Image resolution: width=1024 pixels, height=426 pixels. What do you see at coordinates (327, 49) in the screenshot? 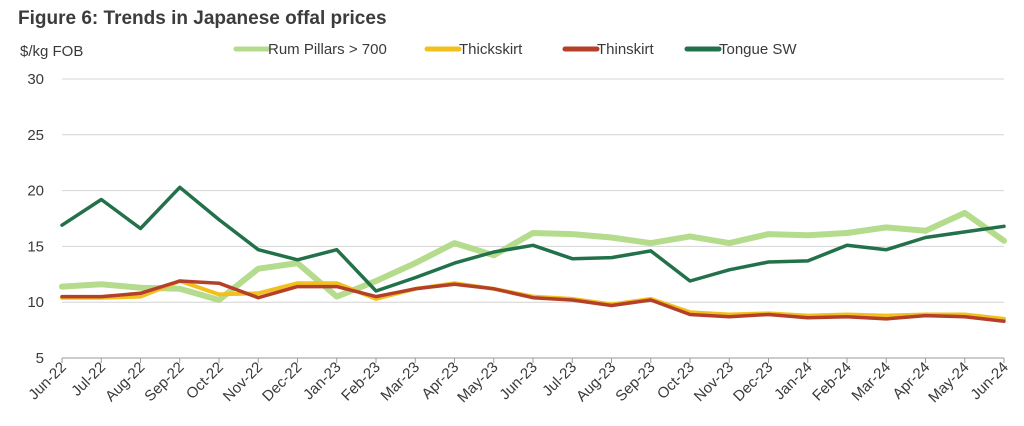
I see `legend-label-rum-pillars-700: Rum Pillars > 700` at bounding box center [327, 49].